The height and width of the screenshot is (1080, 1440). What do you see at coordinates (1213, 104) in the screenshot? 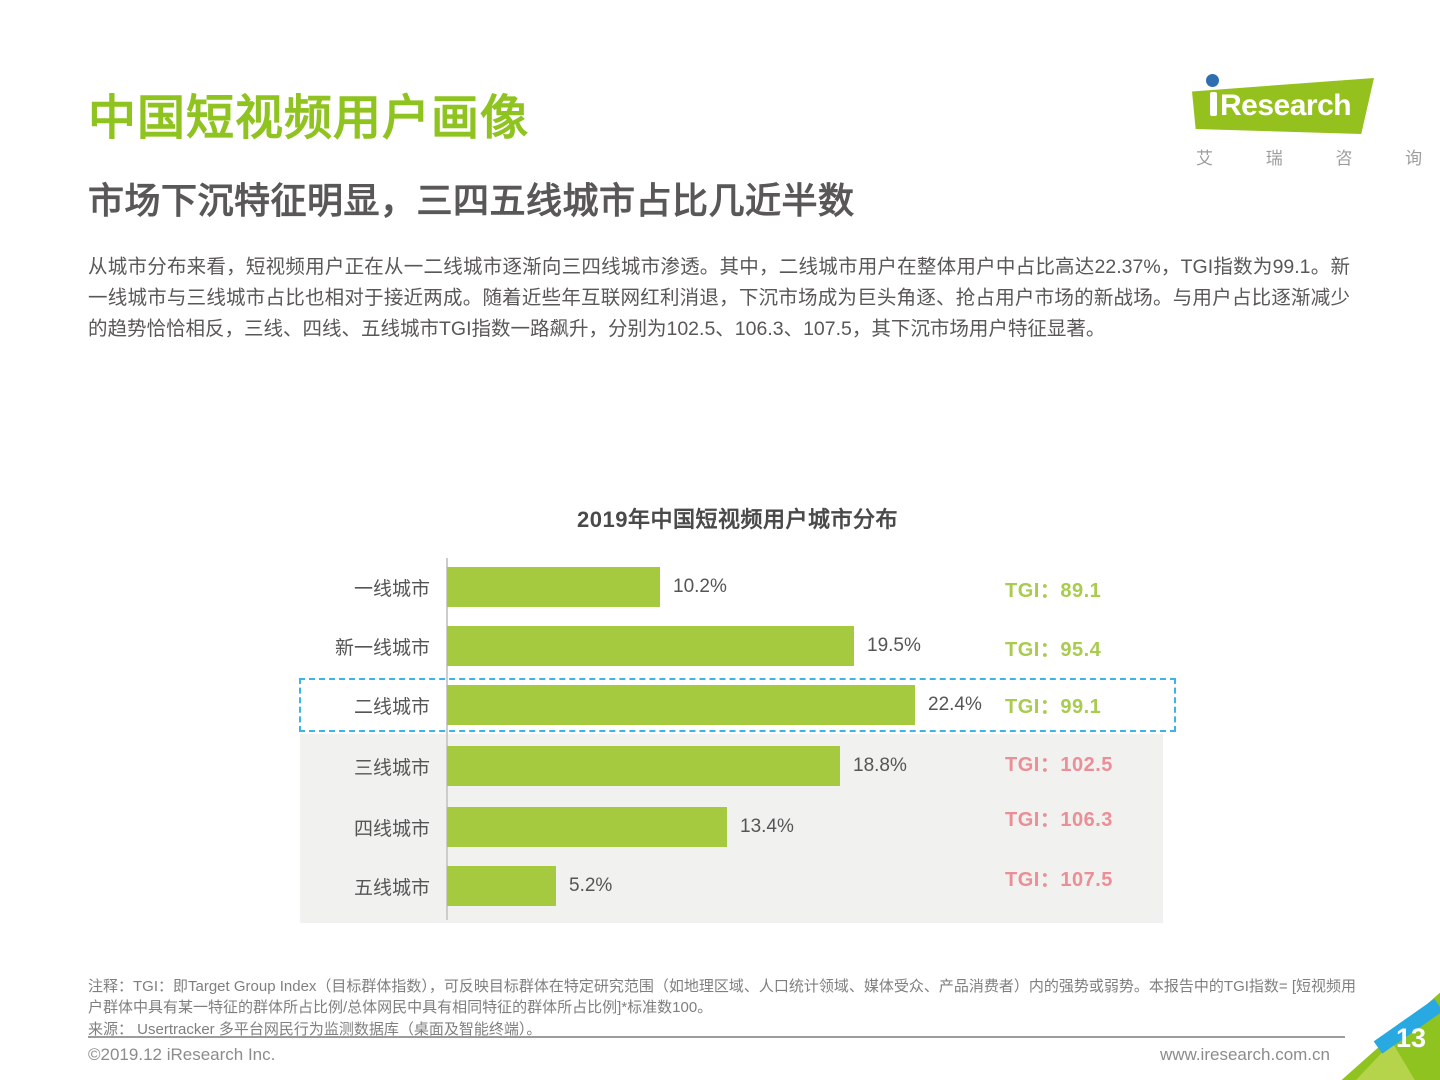
I see `logo-i-stem` at bounding box center [1213, 104].